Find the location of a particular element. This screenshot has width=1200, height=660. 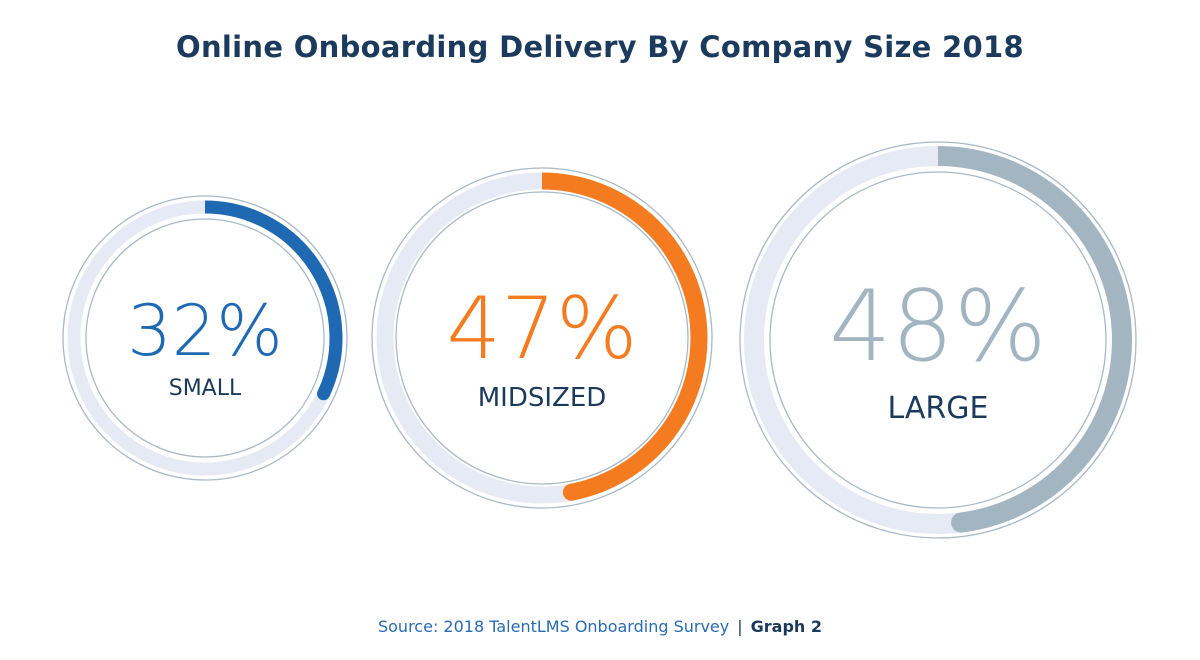

midsized-percent-label: 47% is located at coordinates (541, 329).